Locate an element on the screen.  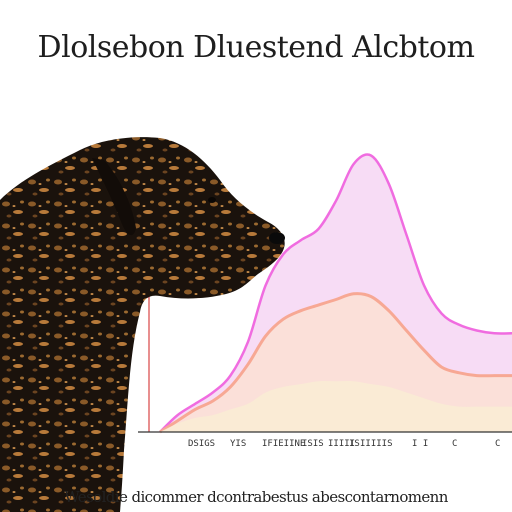
area-inner-fill is located at coordinates (336, 406).